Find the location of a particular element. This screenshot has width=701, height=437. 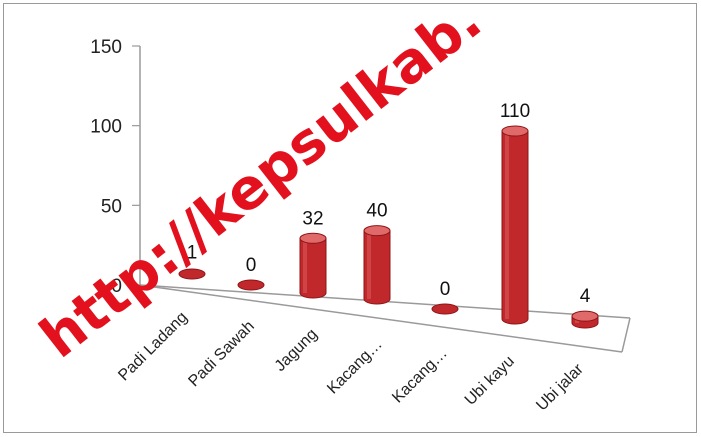

category-label: Padi Sawah is located at coordinates (221, 354).